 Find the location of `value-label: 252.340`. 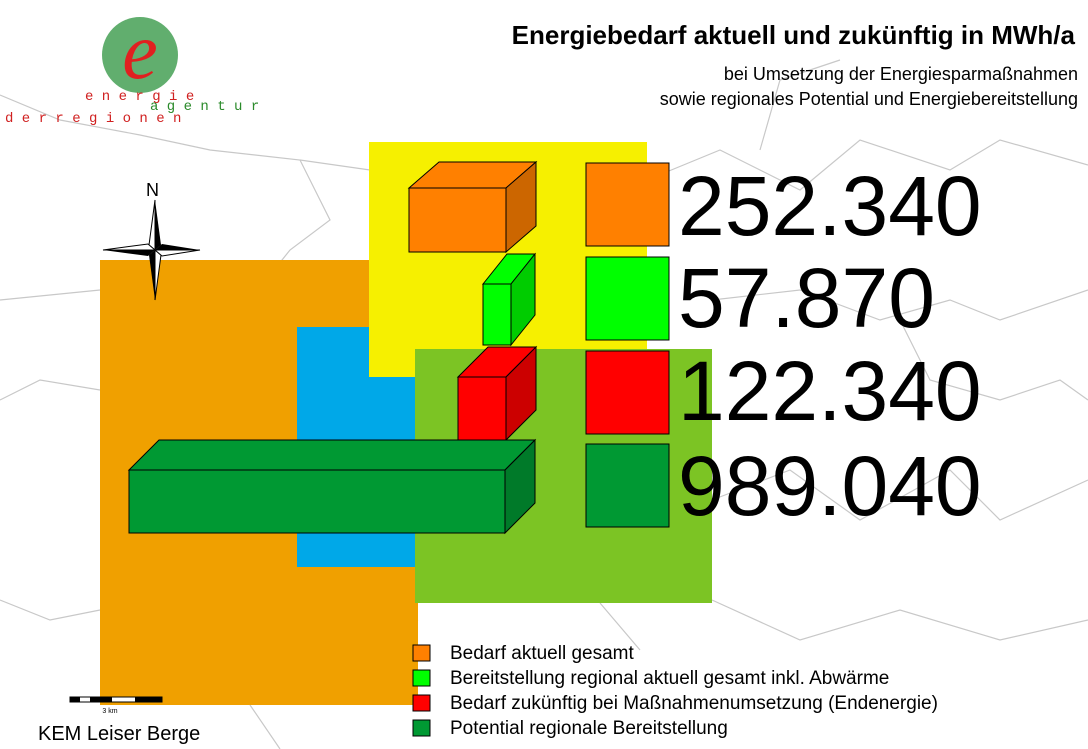

value-label: 252.340 is located at coordinates (830, 206).